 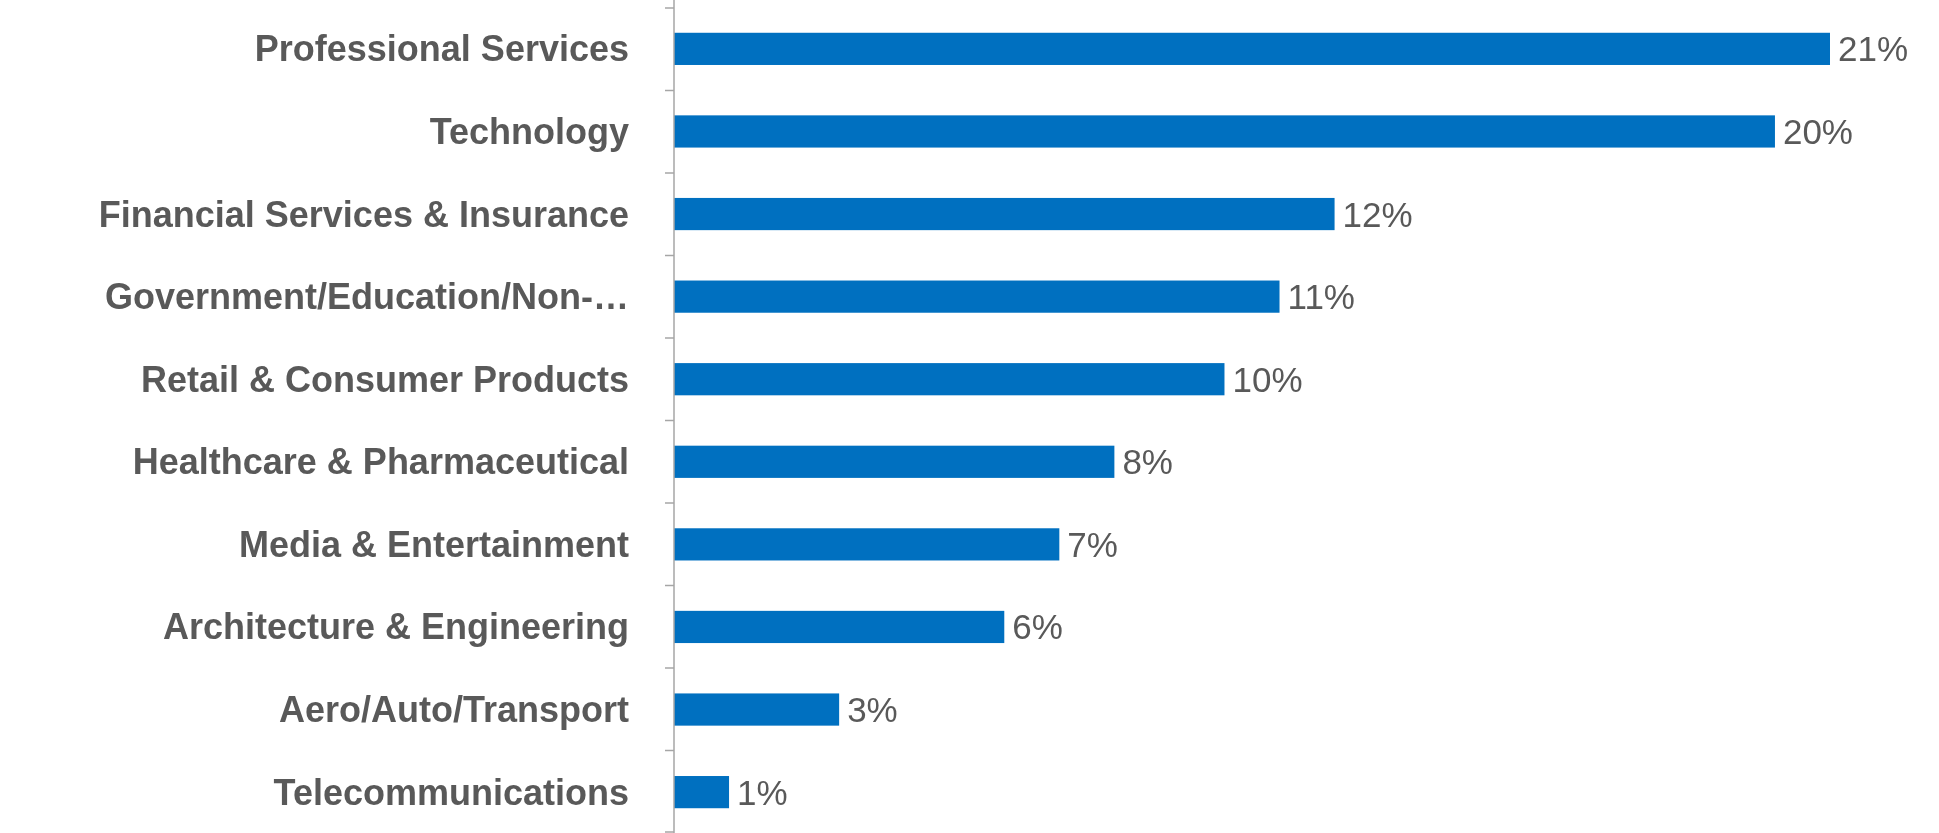 I want to click on y-tick-label: Healthcare & Pharmaceutical, so click(x=380, y=462).